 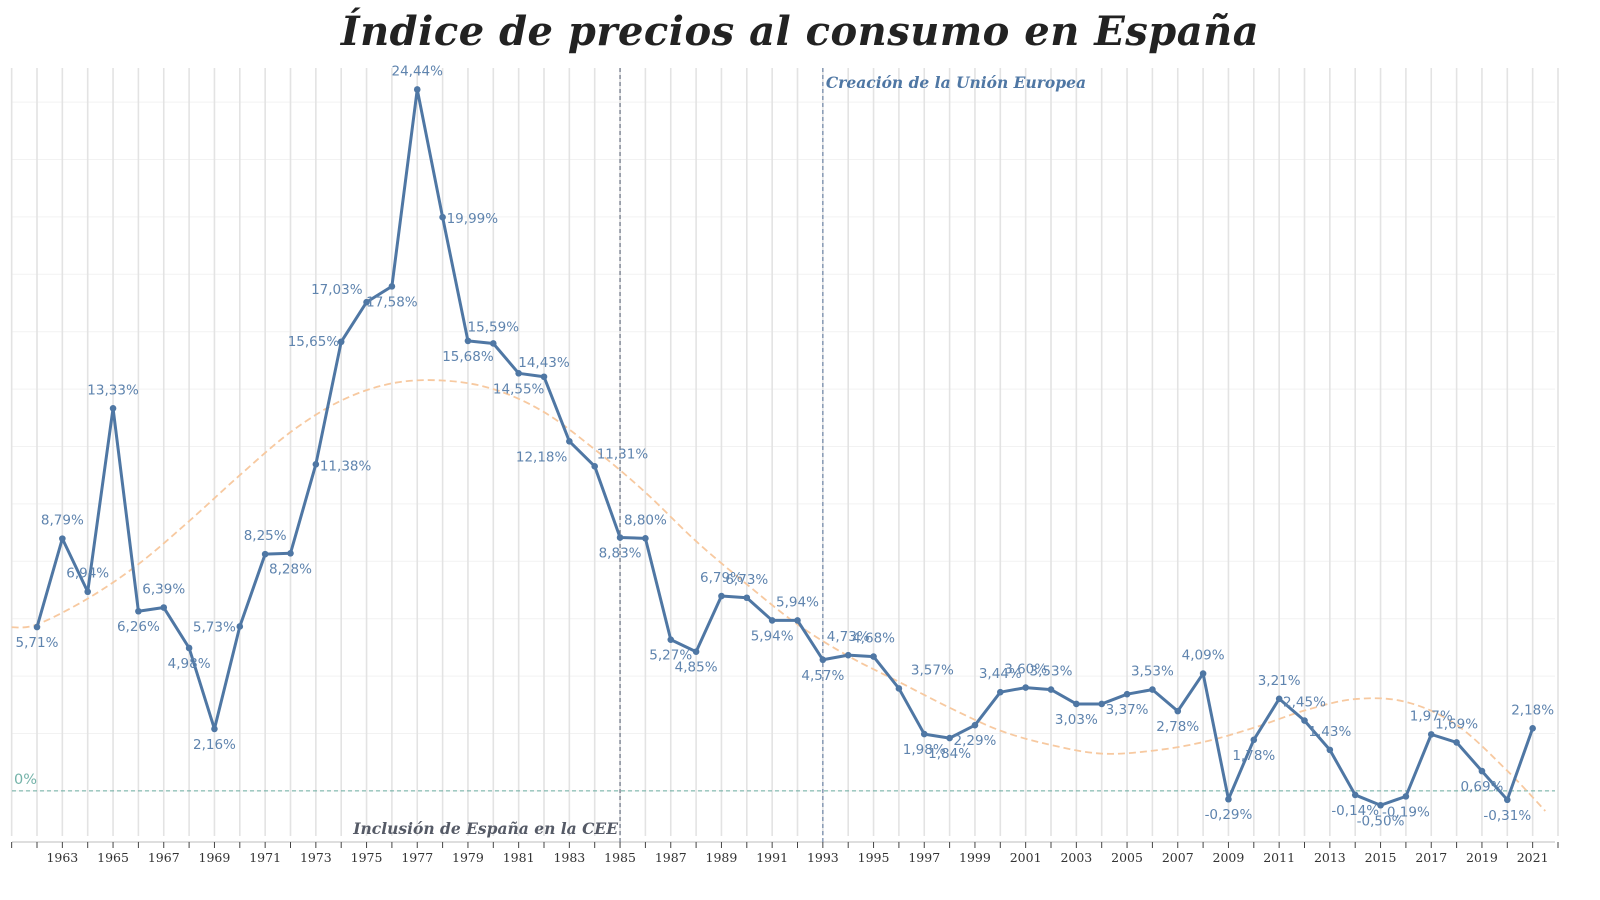 I want to click on data-label: 6,26%, so click(x=138, y=627).